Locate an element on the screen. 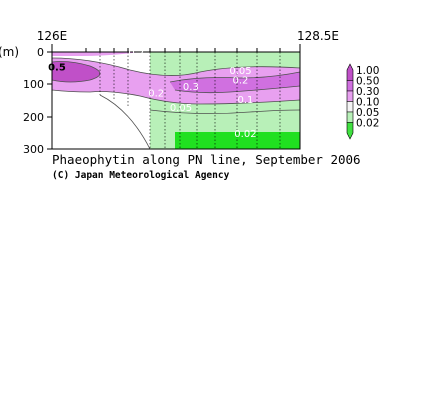 Image resolution: width=430 pixels, height=405 pixels. field-purple-core-right is located at coordinates (235, 82).